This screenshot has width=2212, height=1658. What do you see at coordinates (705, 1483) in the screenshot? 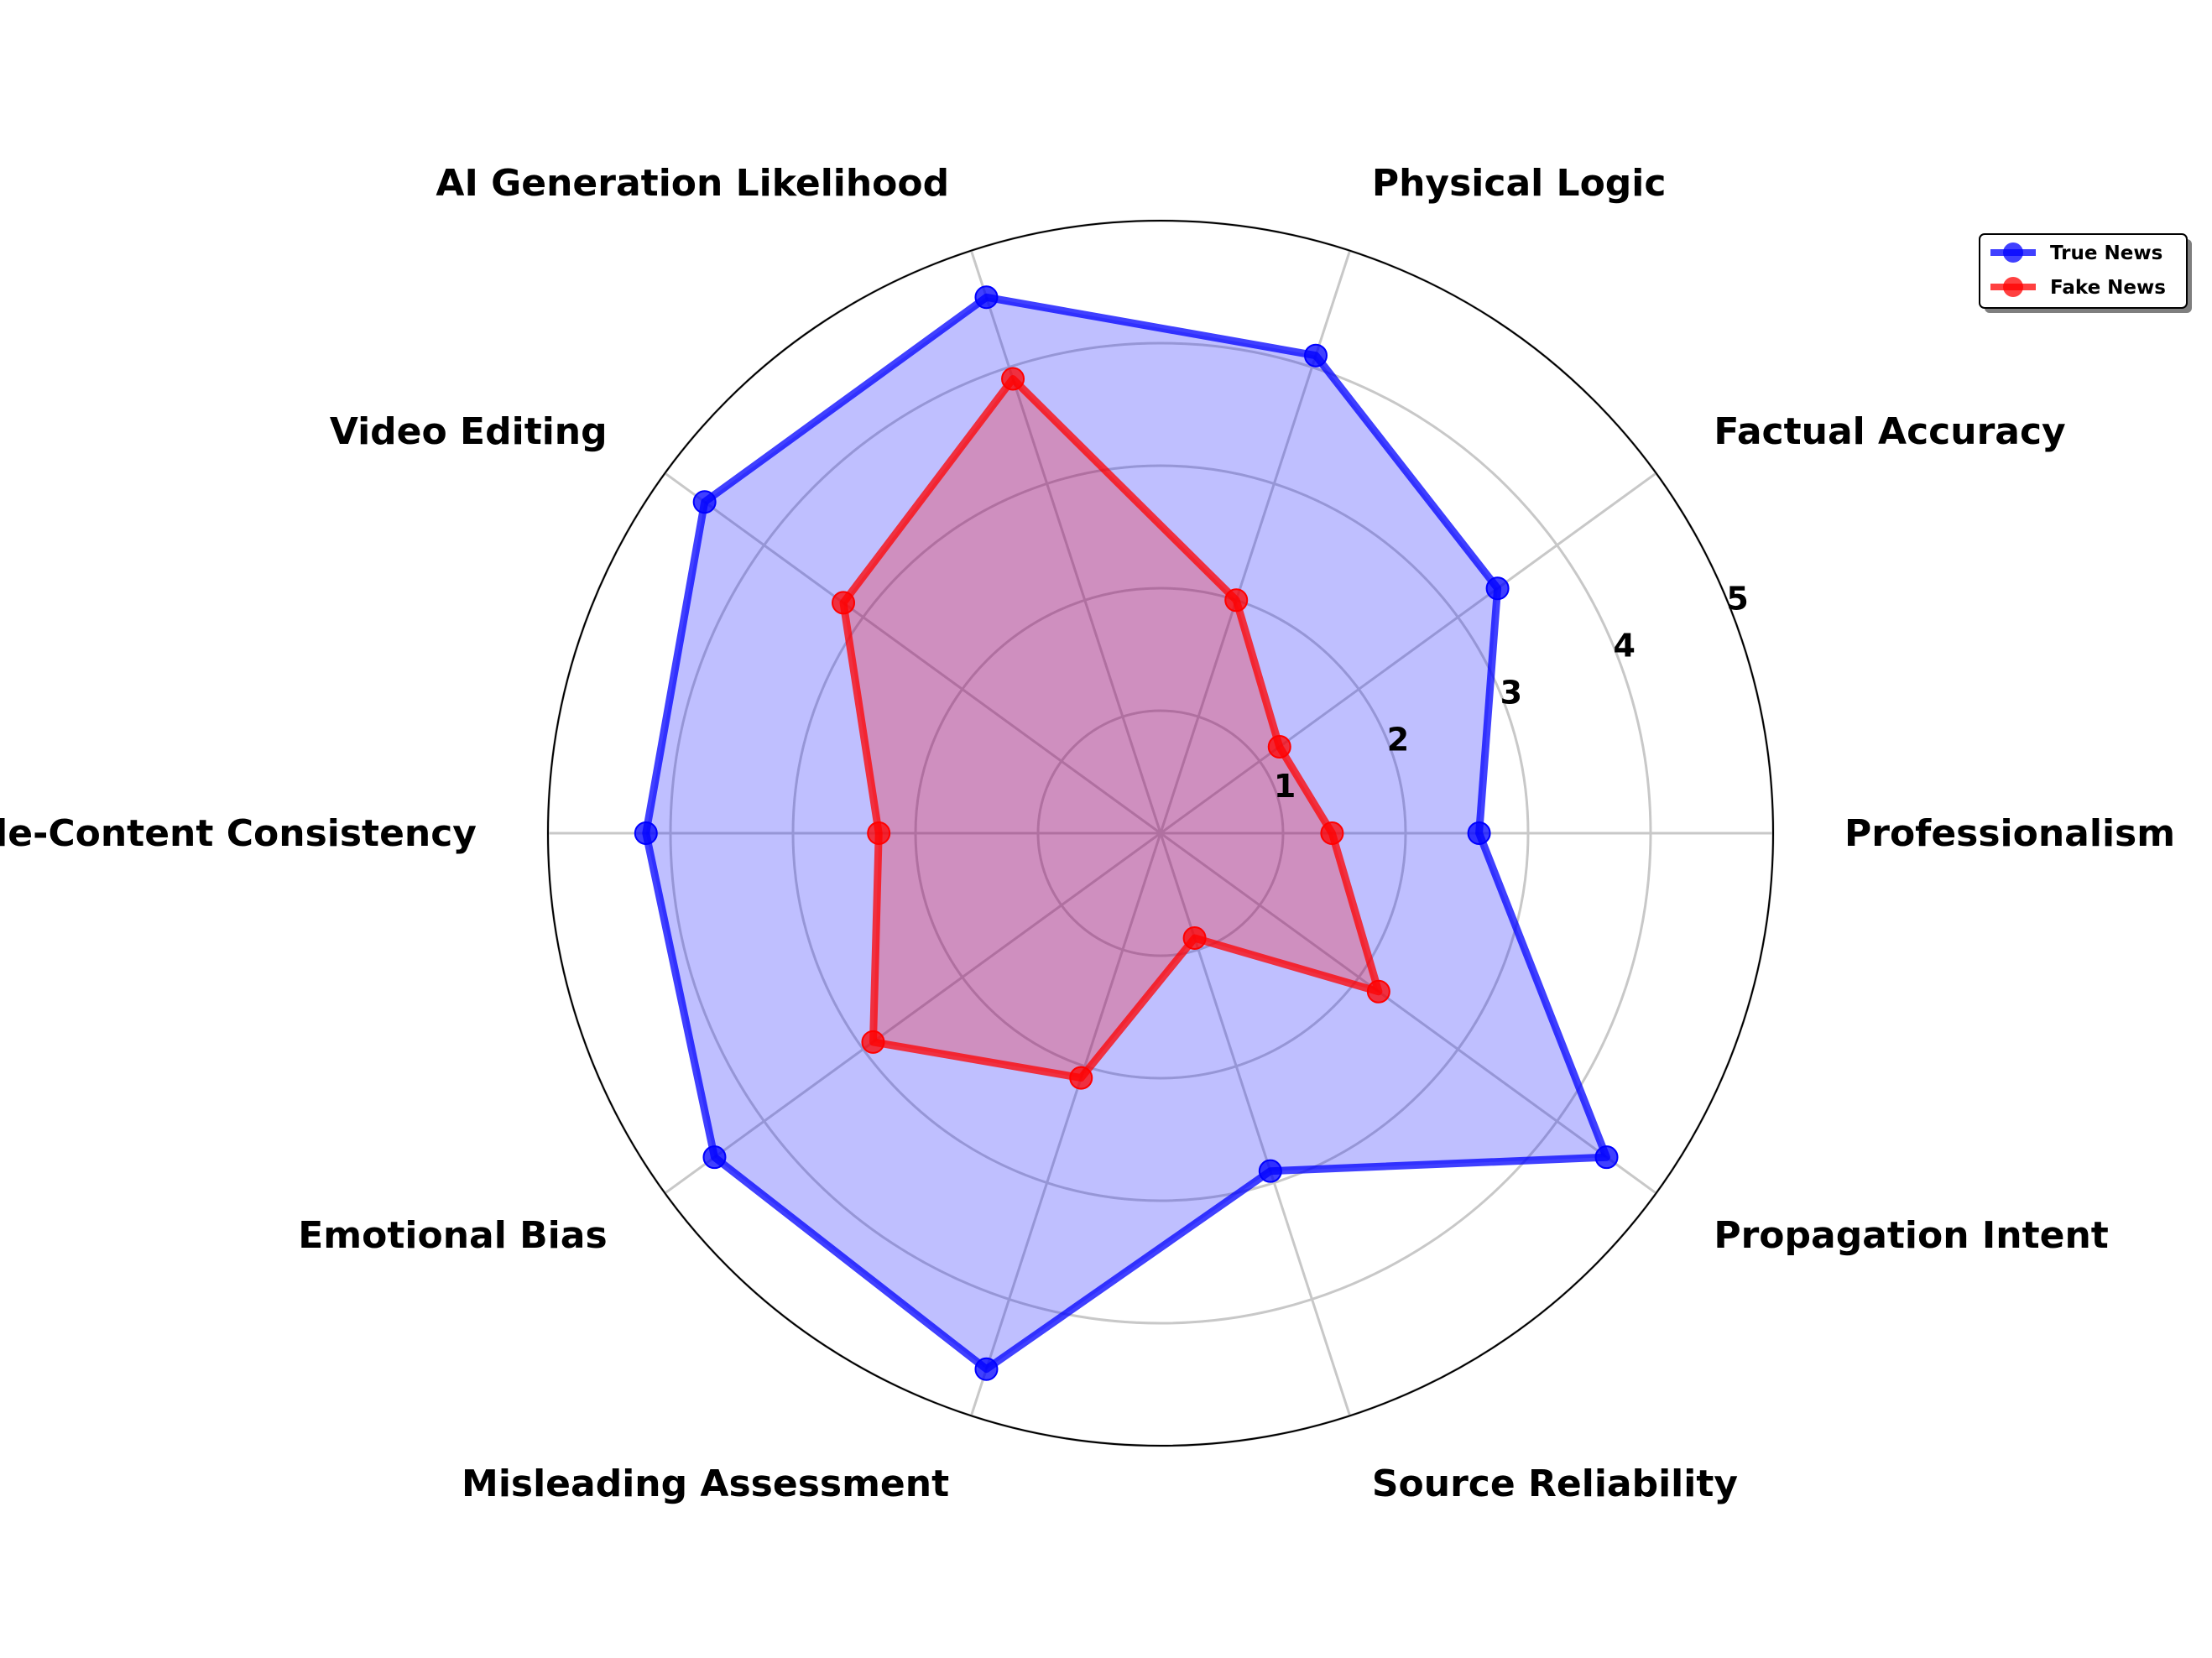
I see `axis-label: Misleading Assessment` at bounding box center [705, 1483].